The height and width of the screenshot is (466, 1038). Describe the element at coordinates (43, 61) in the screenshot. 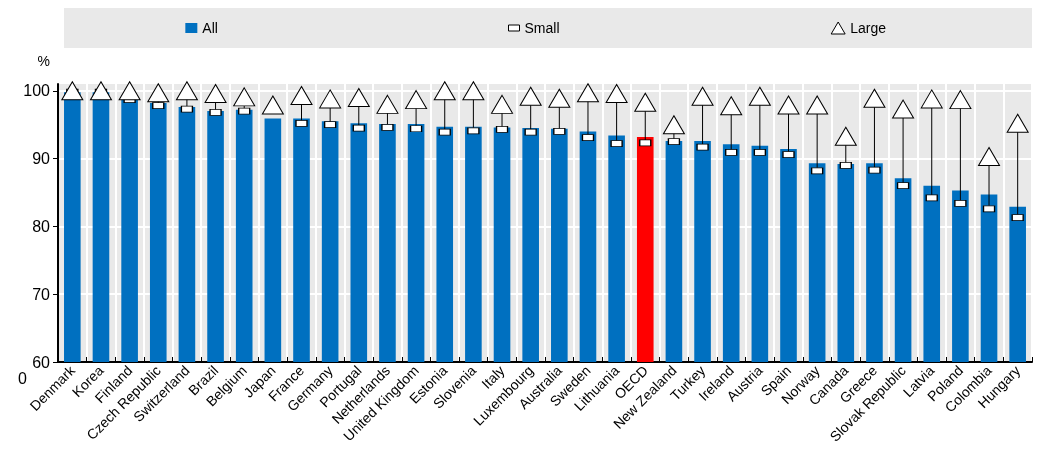

I see `y-axis-title: %` at that location.